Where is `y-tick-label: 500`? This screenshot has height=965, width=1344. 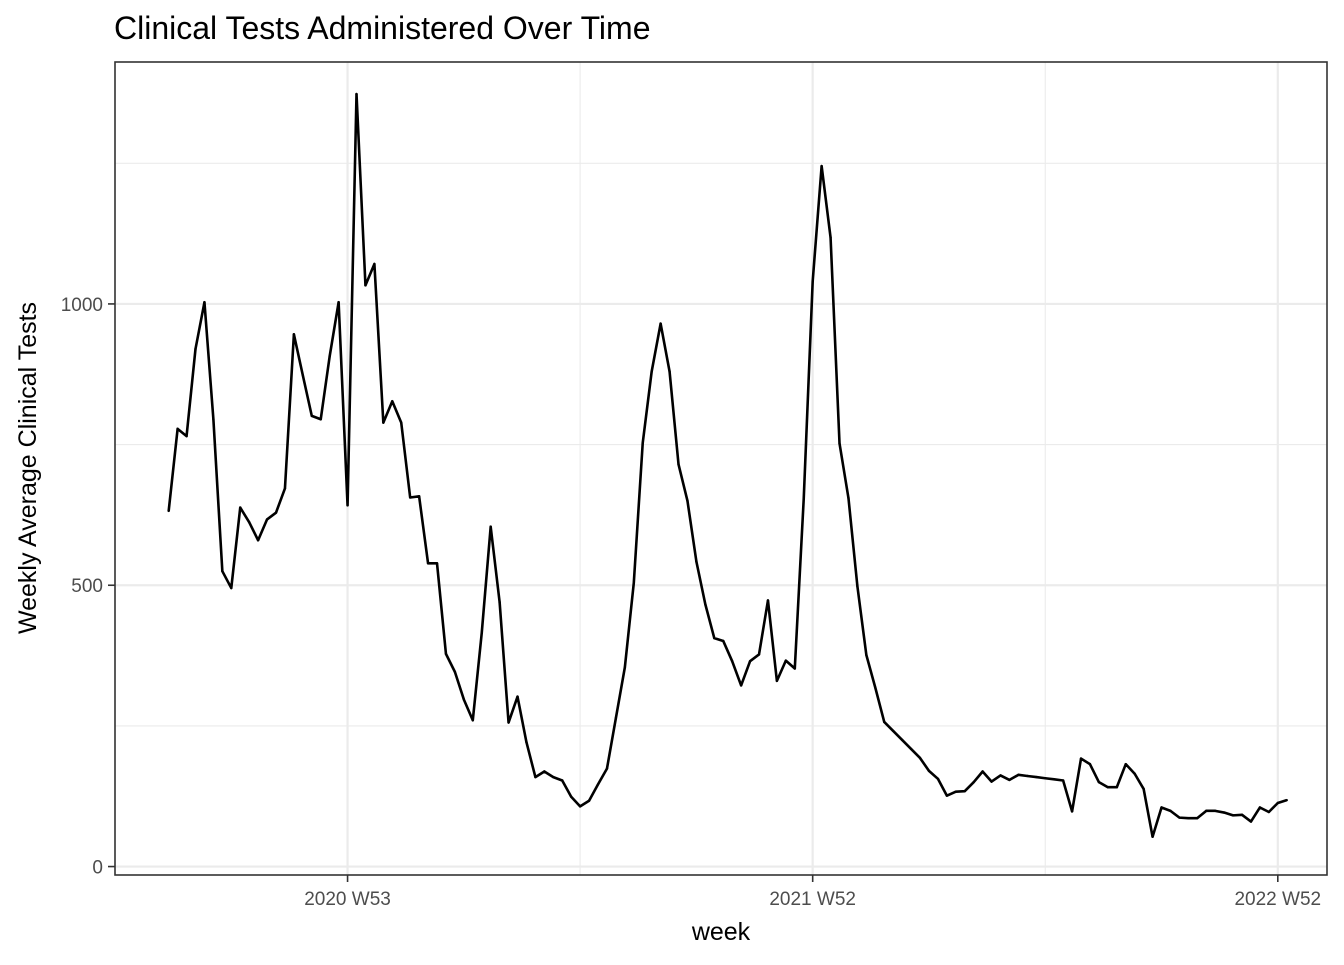 y-tick-label: 500 is located at coordinates (87, 586).